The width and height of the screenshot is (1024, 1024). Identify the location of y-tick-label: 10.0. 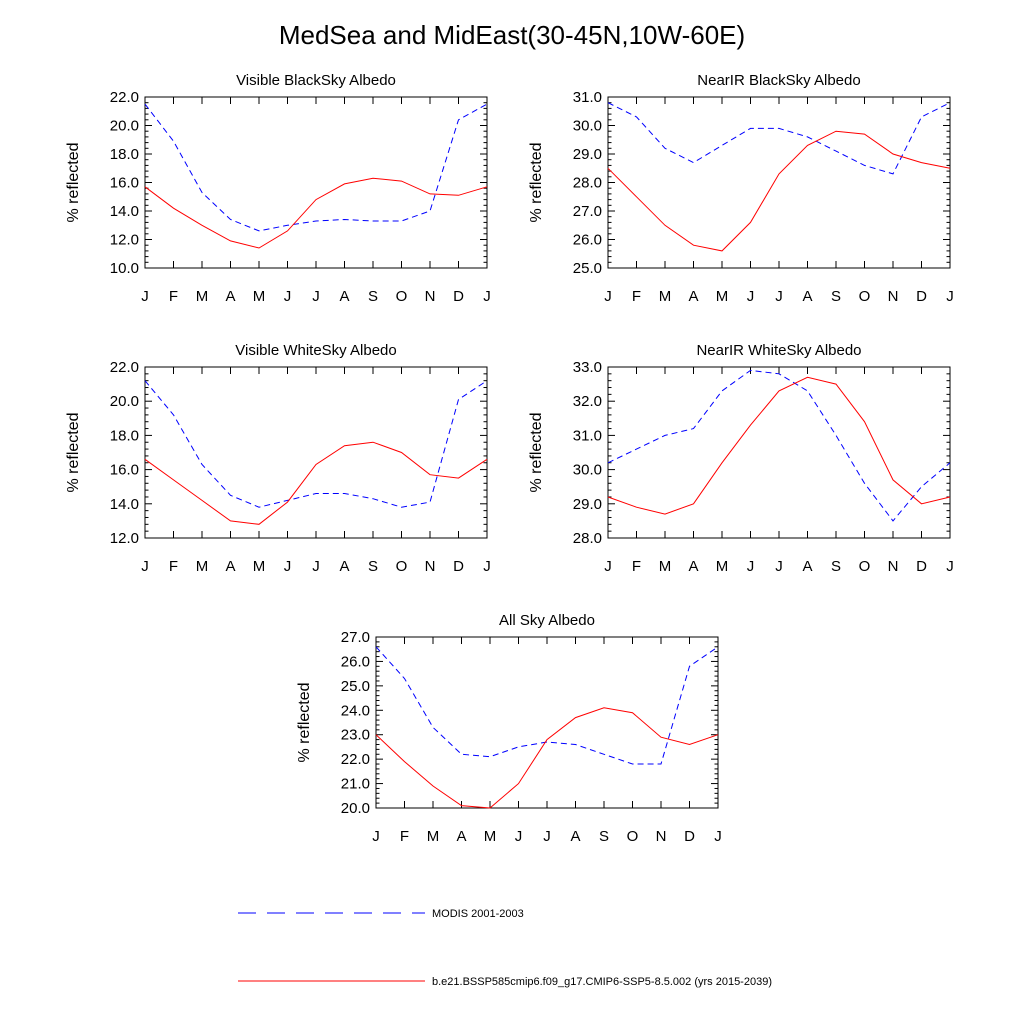
(124, 268).